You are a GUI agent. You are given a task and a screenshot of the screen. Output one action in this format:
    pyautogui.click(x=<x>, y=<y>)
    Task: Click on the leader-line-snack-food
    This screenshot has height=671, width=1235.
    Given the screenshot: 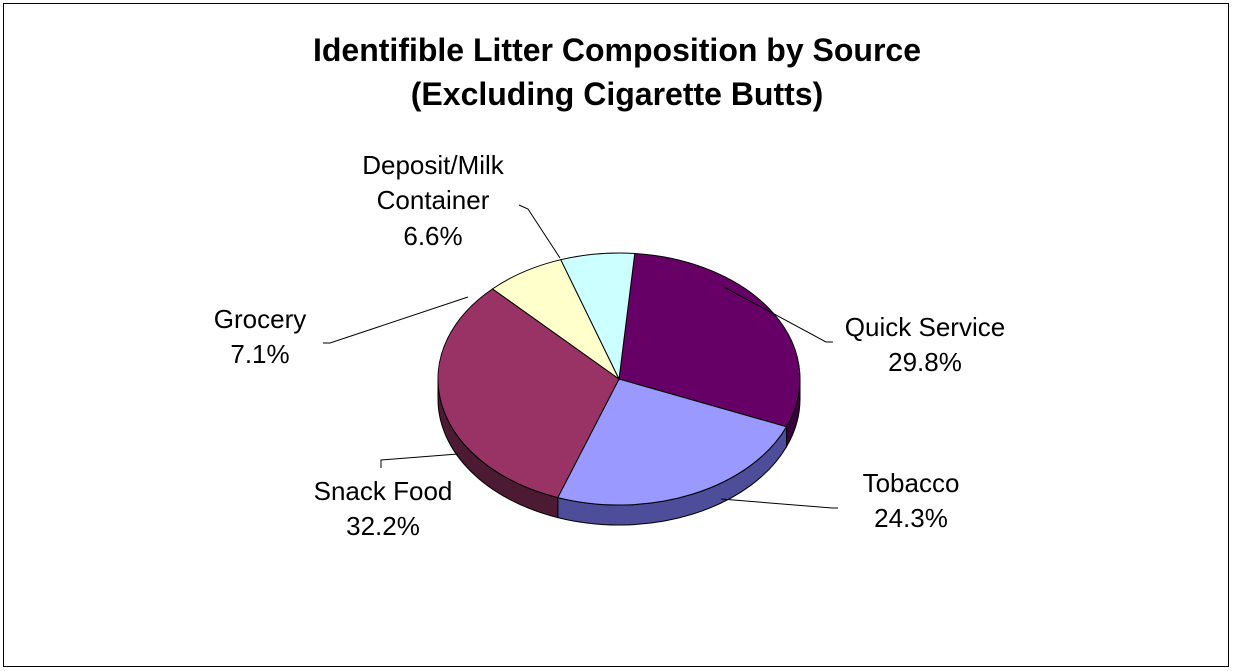 What is the action you would take?
    pyautogui.click(x=419, y=460)
    